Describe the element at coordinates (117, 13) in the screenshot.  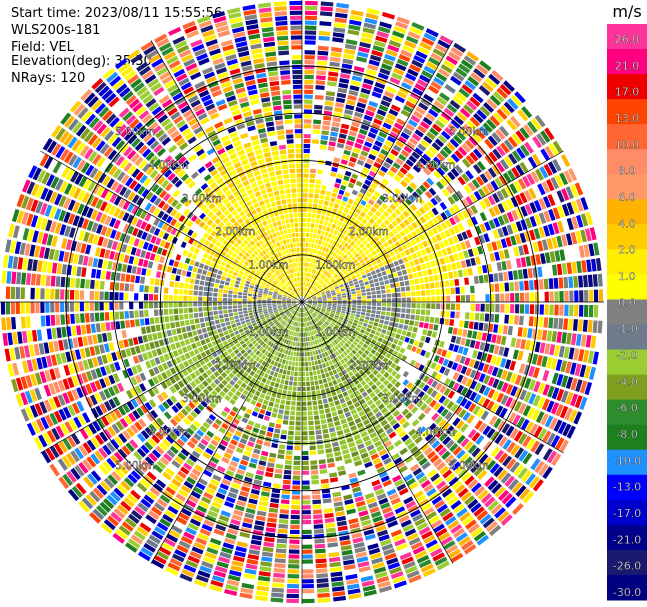
I see `start-time-label: Start time: 2023/08/11 15:55:56` at that location.